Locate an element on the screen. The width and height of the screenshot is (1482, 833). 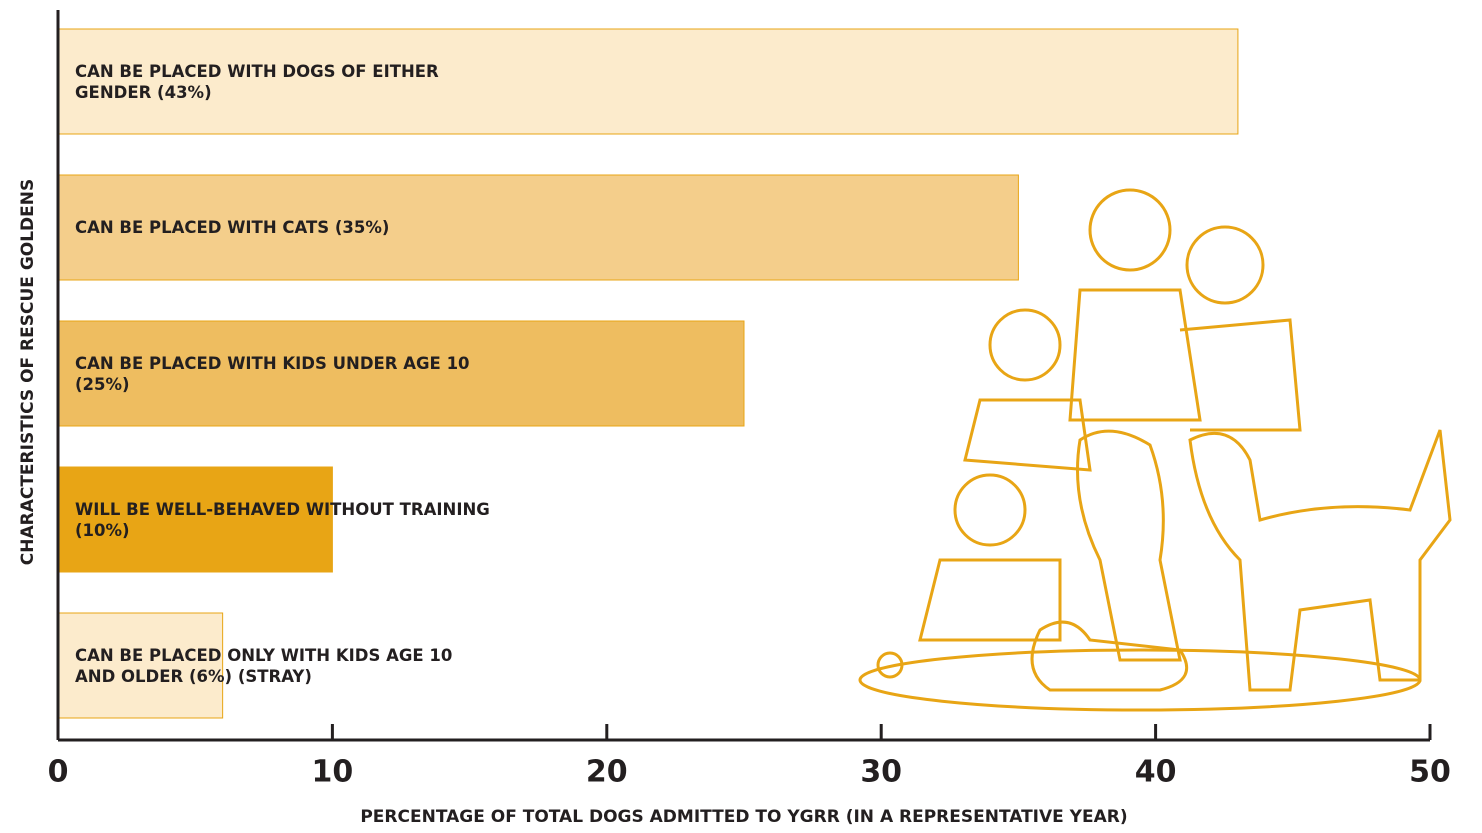
x-tick-label: 0 is located at coordinates (58, 772).